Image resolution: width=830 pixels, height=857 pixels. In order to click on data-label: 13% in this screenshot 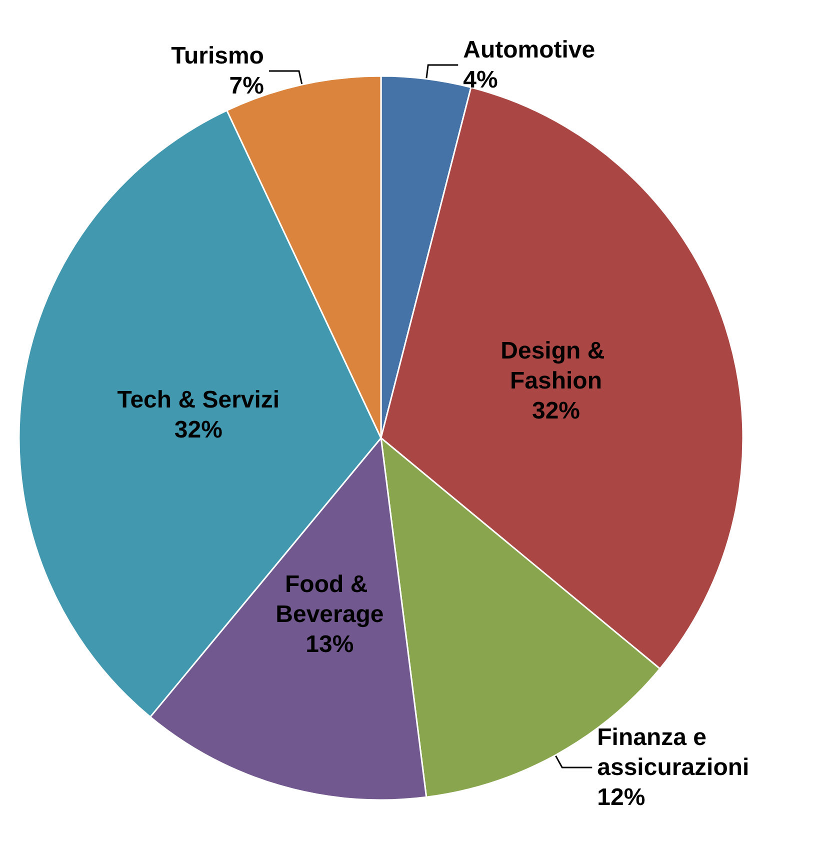, I will do `click(330, 644)`.